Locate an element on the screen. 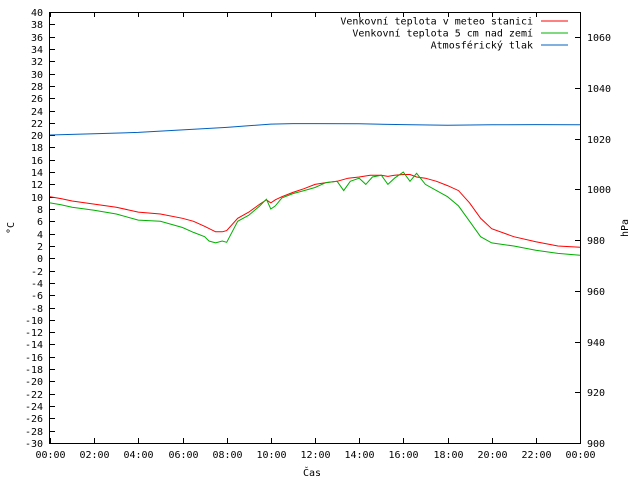 Image resolution: width=640 pixels, height=480 pixels. legend-label-3: Atmosférický tlak is located at coordinates (482, 46).